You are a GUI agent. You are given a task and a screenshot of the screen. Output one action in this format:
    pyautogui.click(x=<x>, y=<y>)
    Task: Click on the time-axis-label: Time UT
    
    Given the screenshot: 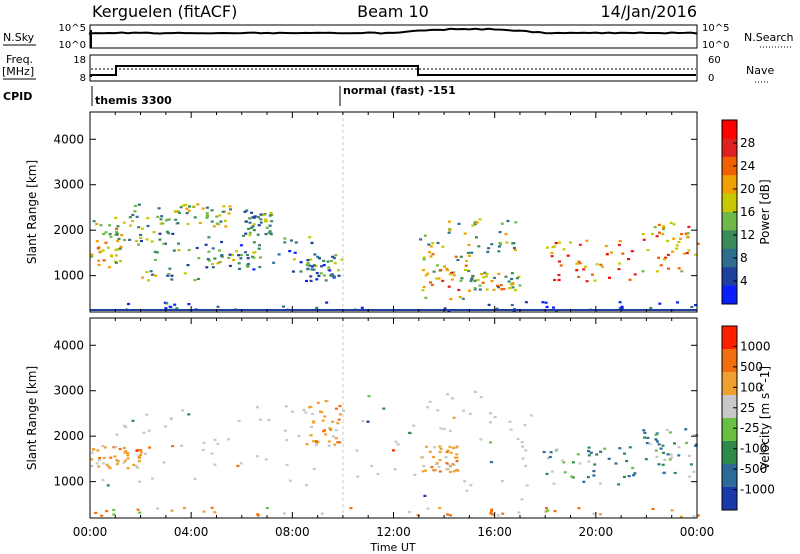 What is the action you would take?
    pyautogui.click(x=392, y=547)
    